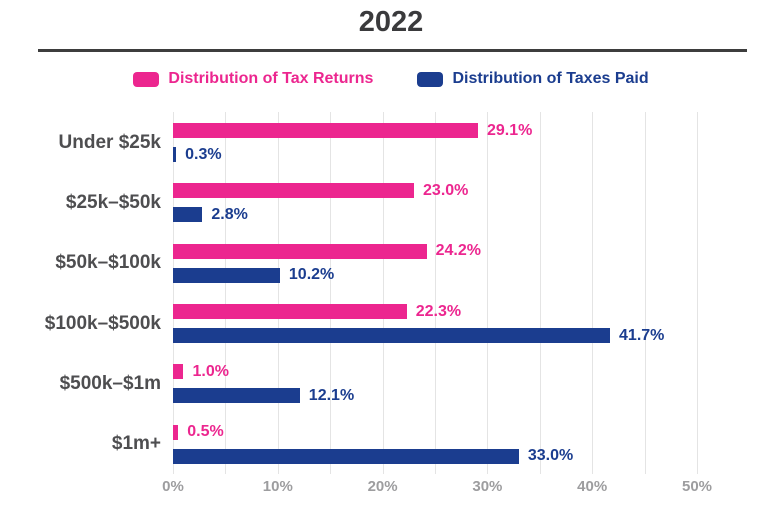  I want to click on gridline-5pct, so click(226, 293).